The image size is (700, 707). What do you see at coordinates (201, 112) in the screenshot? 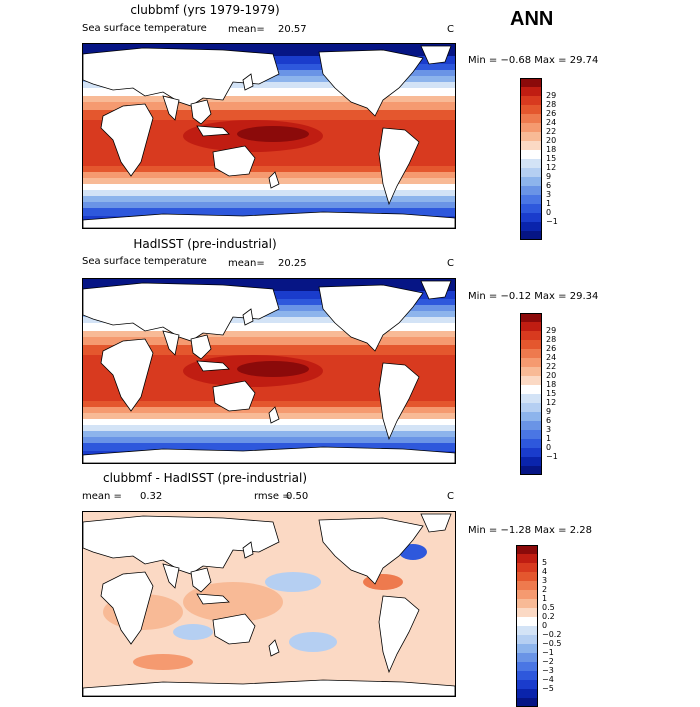
I see `continent-se-asia` at bounding box center [201, 112].